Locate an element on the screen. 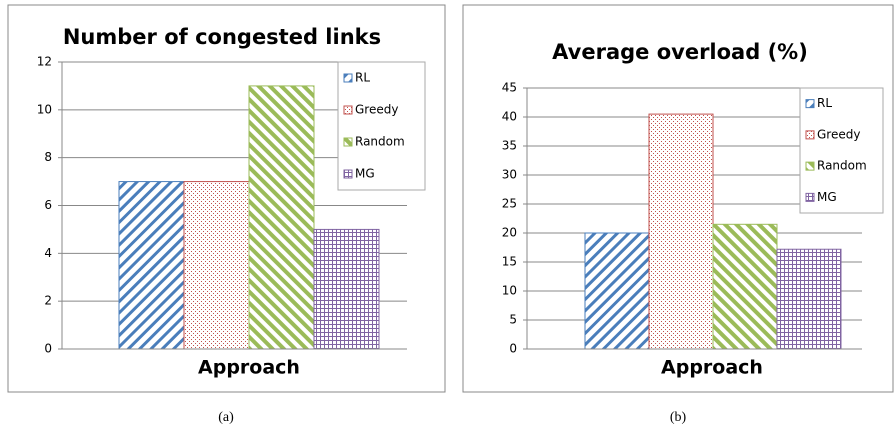 This screenshot has width=895, height=431. caption: (a) is located at coordinates (226, 417).